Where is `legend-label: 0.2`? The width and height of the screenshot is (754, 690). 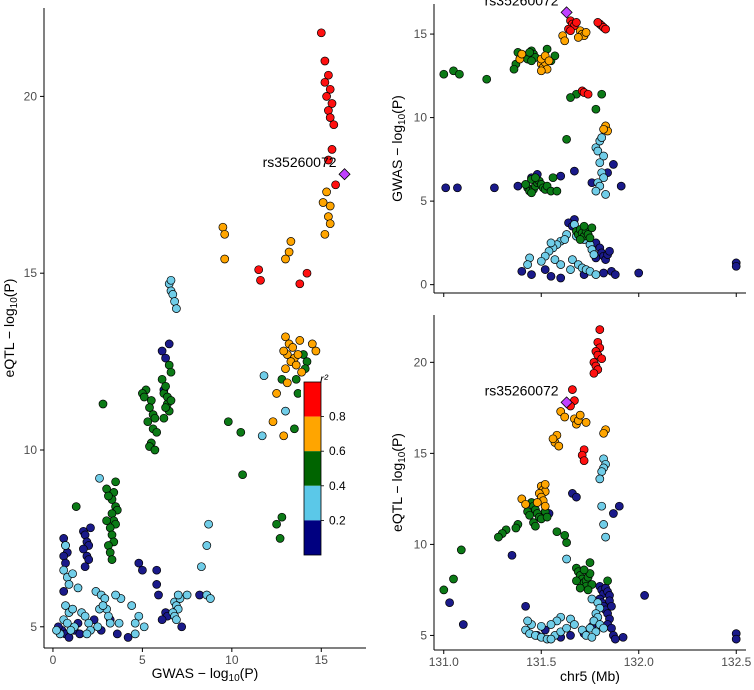 legend-label: 0.2 is located at coordinates (337, 520).